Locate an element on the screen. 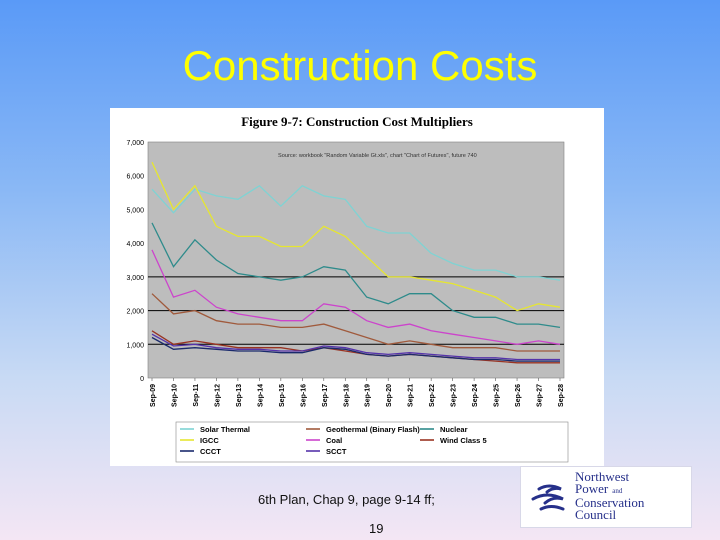 Image resolution: width=720 pixels, height=540 pixels. council-logo: Northwest Power and Conservation Council is located at coordinates (606, 497).